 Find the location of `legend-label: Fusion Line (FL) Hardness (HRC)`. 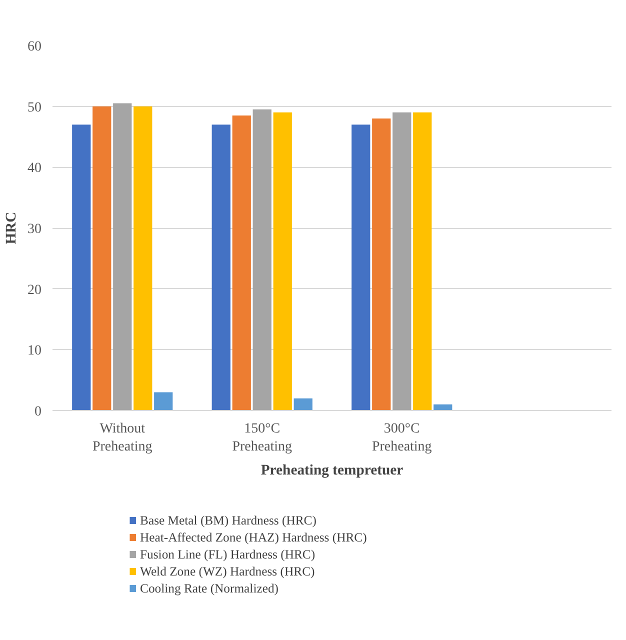

legend-label: Fusion Line (FL) Hardness (HRC) is located at coordinates (228, 555).